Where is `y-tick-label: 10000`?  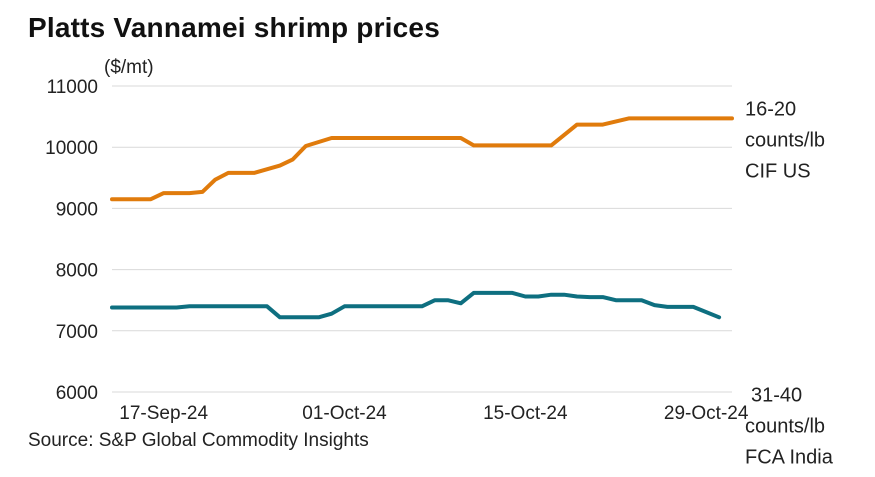
y-tick-label: 10000 is located at coordinates (71, 148).